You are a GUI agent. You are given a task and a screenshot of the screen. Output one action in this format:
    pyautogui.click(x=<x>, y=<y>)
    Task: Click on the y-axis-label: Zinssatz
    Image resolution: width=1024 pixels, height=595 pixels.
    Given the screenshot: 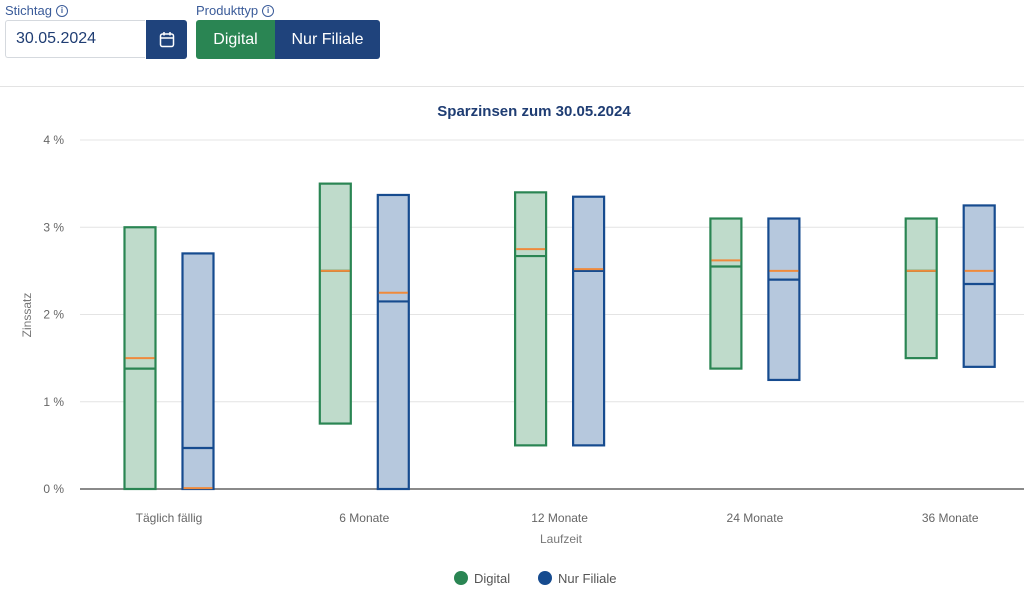 What is the action you would take?
    pyautogui.click(x=27, y=315)
    